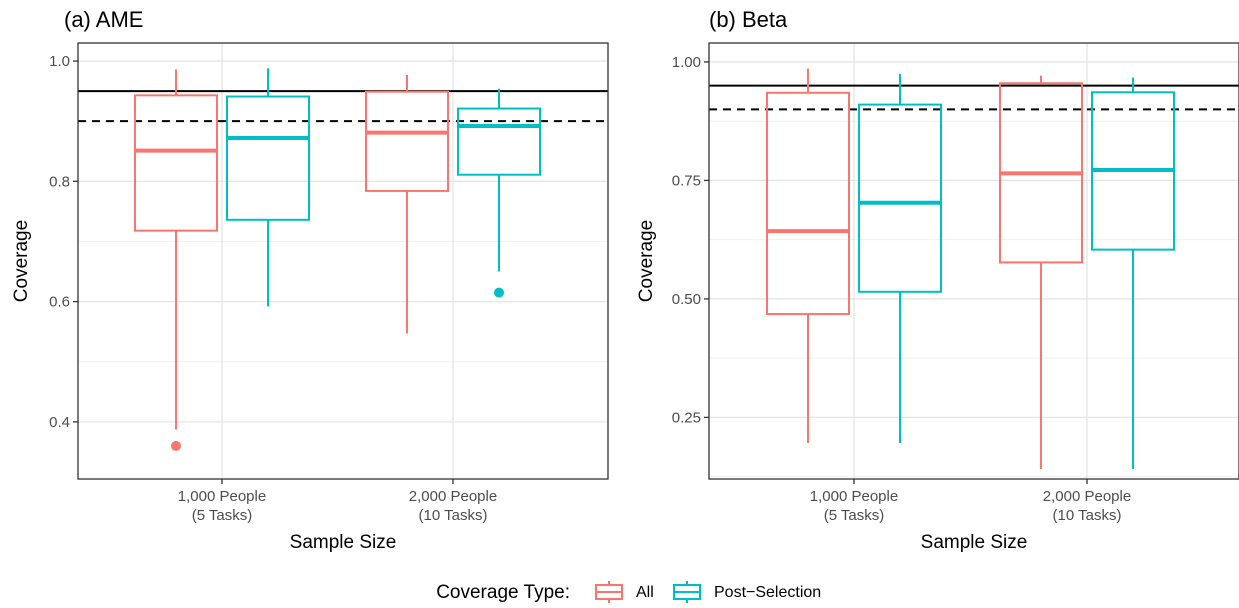  I want to click on y-tick-label: 0.50, so click(686, 299).